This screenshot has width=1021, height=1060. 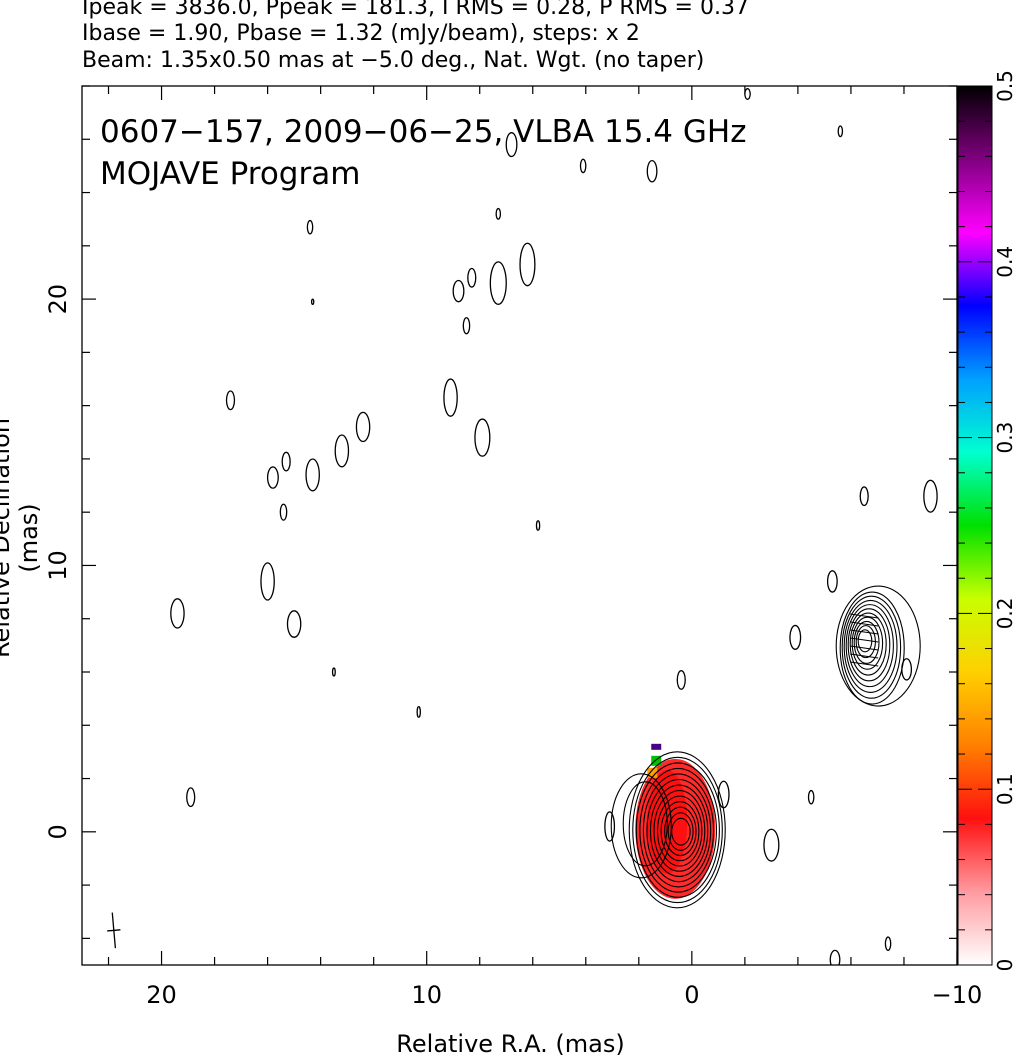 I want to click on colorbar, so click(x=975, y=525).